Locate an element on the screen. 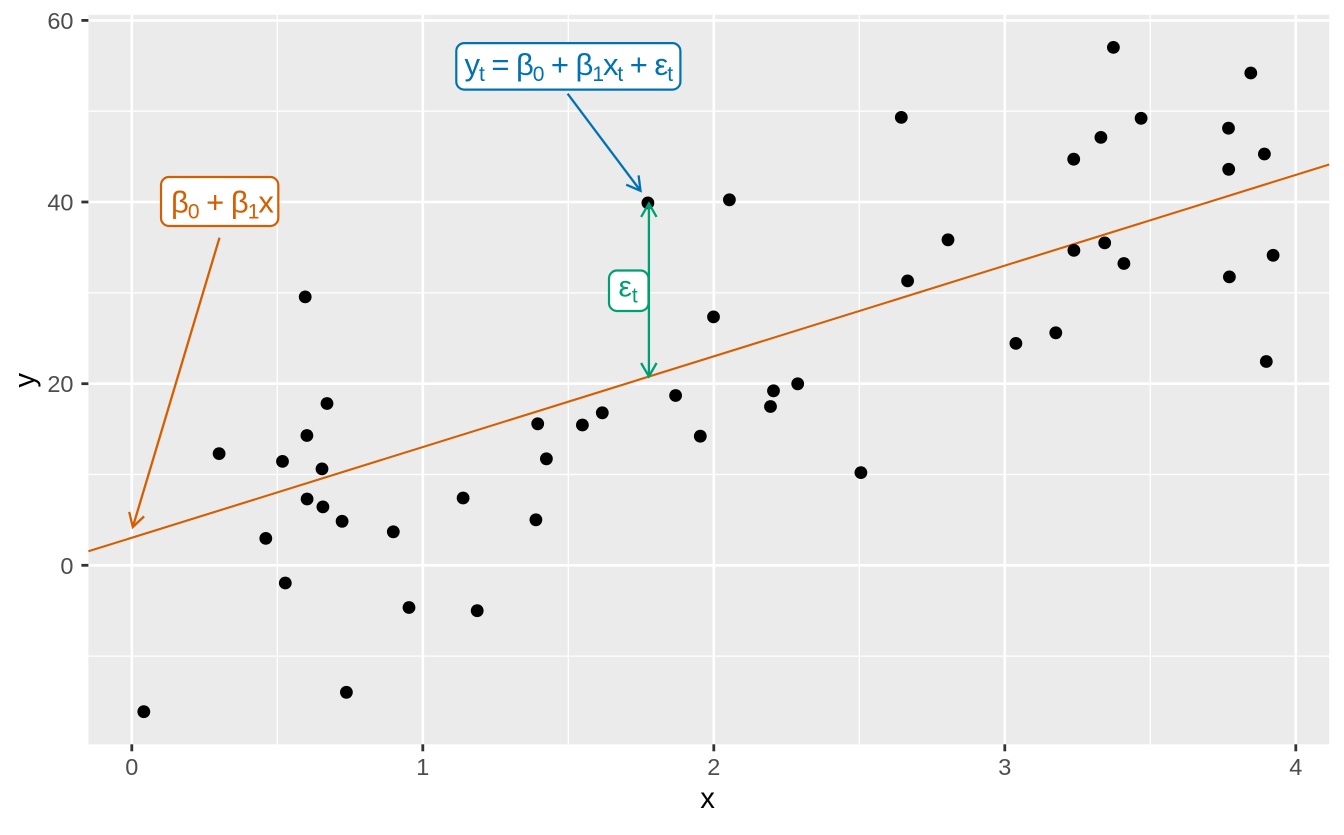 The height and width of the screenshot is (835, 1344). svg-text: 40 is located at coordinates (60, 203).